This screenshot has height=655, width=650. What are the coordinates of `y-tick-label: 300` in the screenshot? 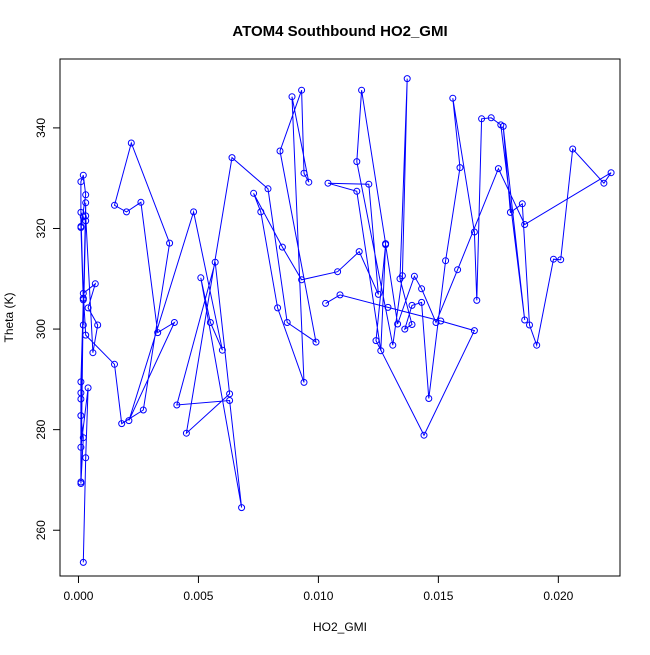 It's located at (41, 329).